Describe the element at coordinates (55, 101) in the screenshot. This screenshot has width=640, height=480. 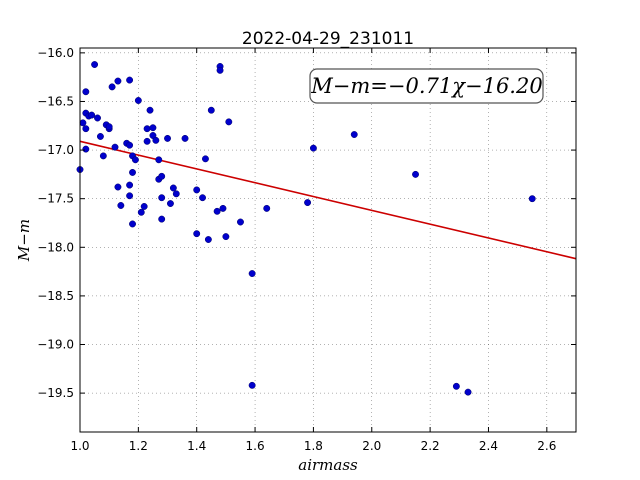
I see `y-tick-label: −16.5` at that location.